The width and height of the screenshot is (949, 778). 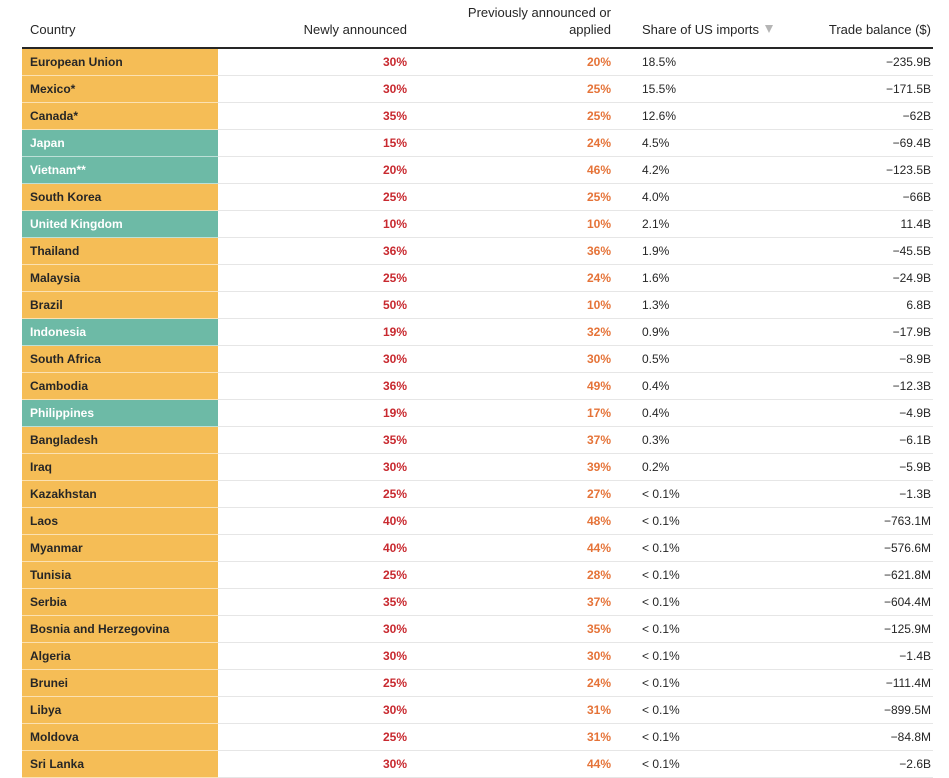 What do you see at coordinates (477, 386) in the screenshot?
I see `table-row: Cambodia 36% 49% 0.4% −12.3B` at bounding box center [477, 386].